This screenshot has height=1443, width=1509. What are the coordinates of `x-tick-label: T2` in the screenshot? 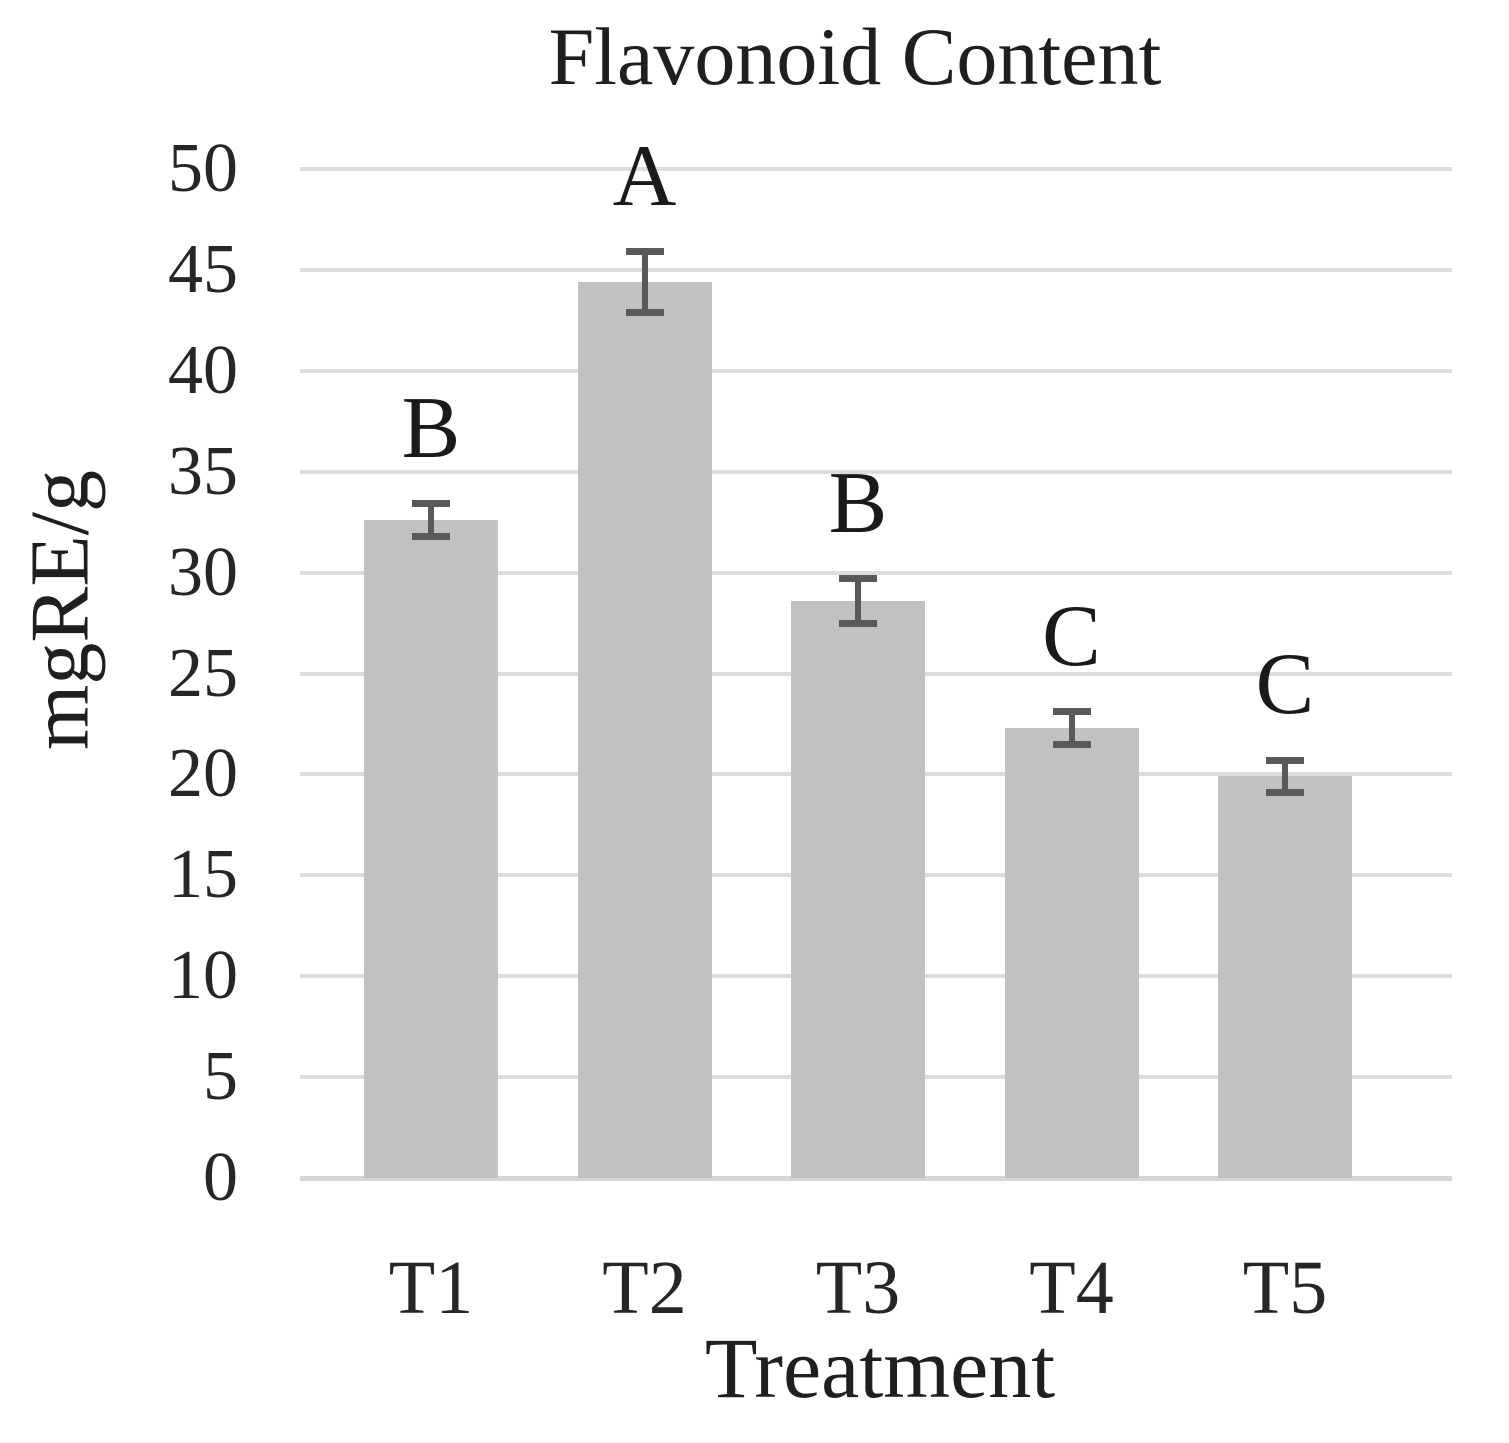 It's located at (644, 1288).